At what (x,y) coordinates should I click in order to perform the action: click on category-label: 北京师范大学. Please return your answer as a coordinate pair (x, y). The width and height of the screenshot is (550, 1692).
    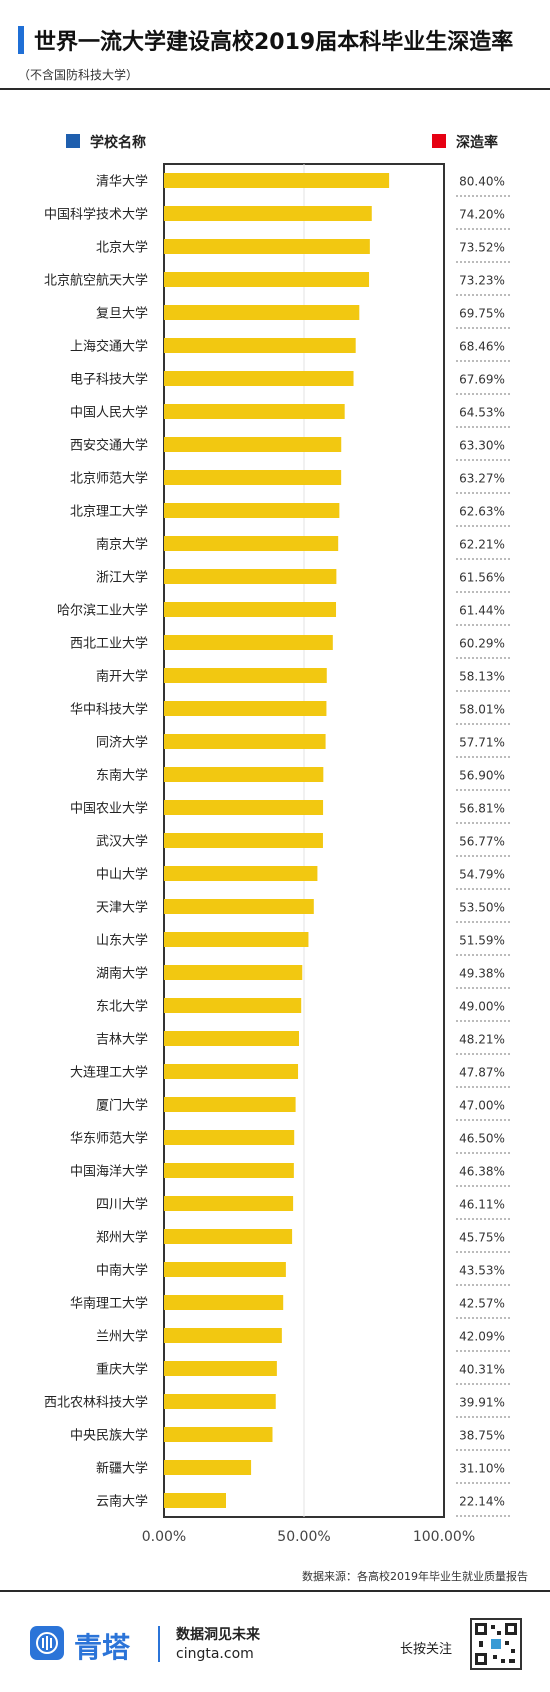
    Looking at the image, I should click on (109, 479).